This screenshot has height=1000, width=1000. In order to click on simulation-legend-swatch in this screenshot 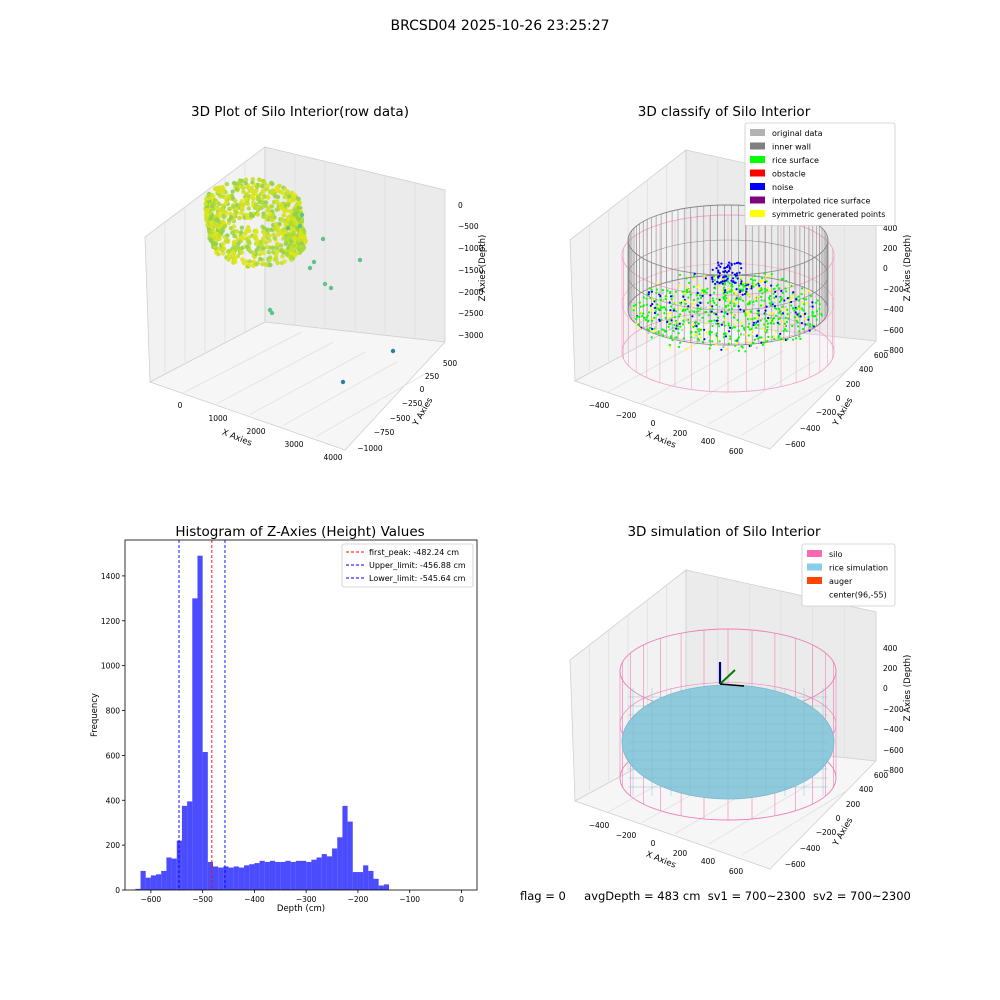, I will do `click(814, 553)`.